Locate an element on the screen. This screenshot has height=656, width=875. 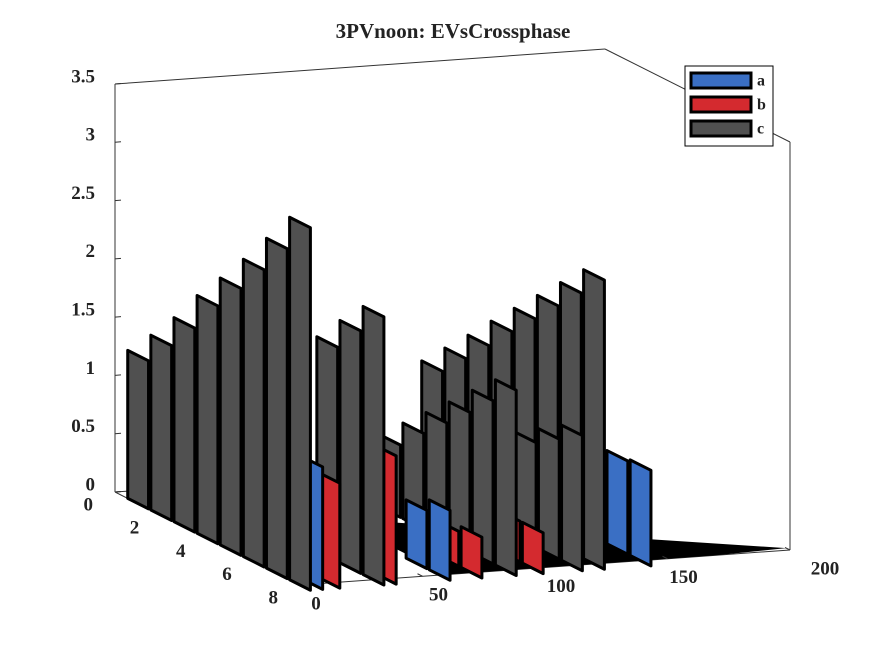
axis-line is located at coordinates (360, 66).